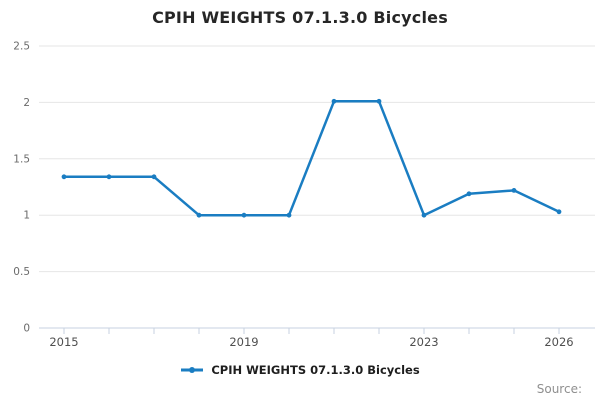  Describe the element at coordinates (26, 103) in the screenshot. I see `y-axis-tick-label: 2` at that location.